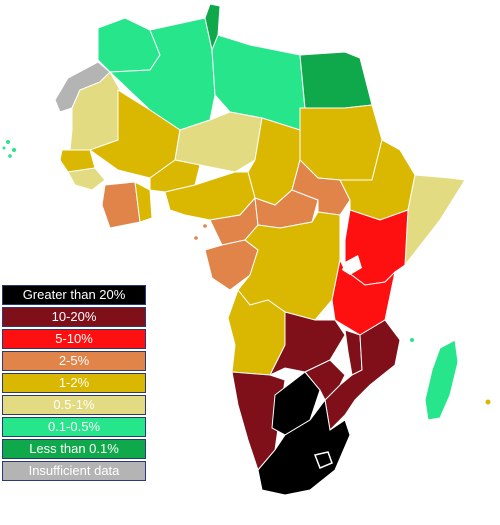 The width and height of the screenshot is (500, 525). What do you see at coordinates (74, 427) in the screenshot?
I see `legend-item: 0.1-0.5%` at bounding box center [74, 427].